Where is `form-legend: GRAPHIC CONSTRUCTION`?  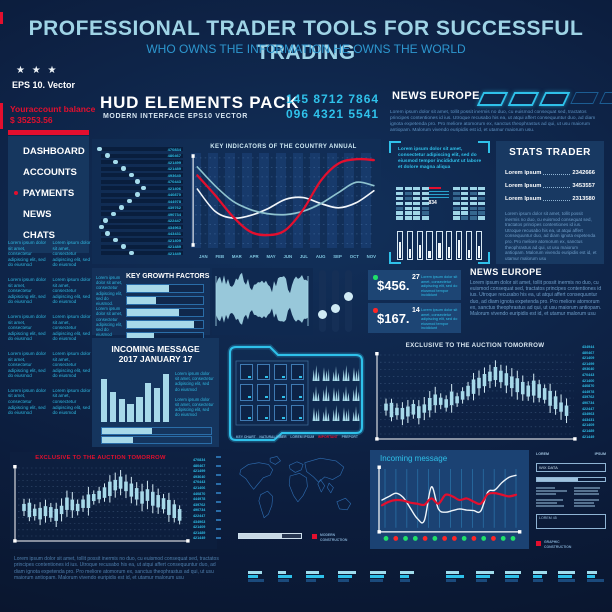
form-legend: GRAPHIC CONSTRUCTION is located at coordinates (553, 544).